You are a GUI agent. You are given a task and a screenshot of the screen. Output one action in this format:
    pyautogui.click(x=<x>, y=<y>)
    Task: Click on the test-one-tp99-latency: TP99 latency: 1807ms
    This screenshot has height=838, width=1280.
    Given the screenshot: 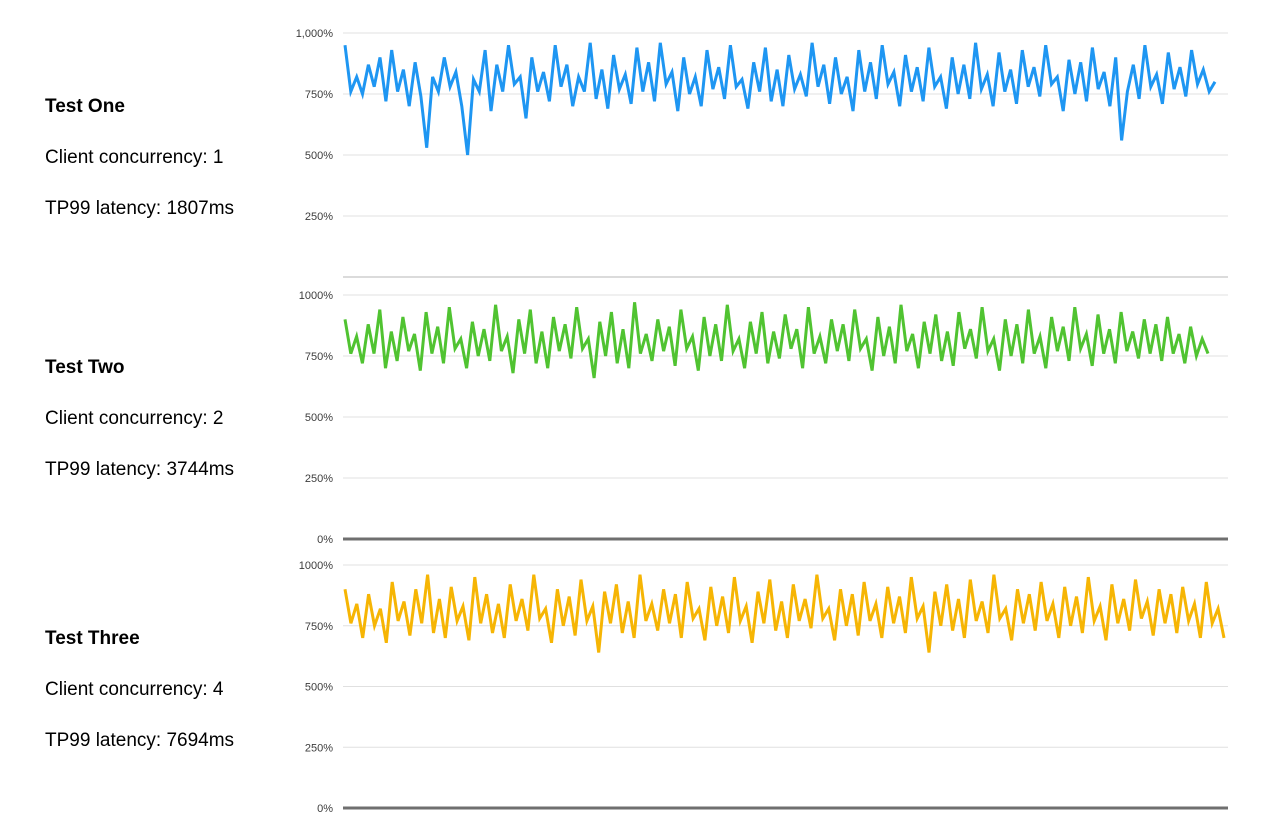 What is the action you would take?
    pyautogui.click(x=140, y=208)
    